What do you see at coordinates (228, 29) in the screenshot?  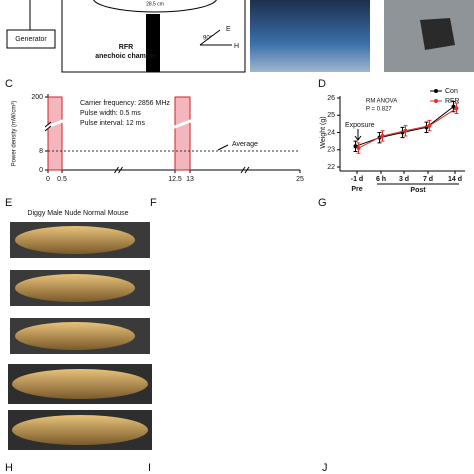 I see `e-label: E` at bounding box center [228, 29].